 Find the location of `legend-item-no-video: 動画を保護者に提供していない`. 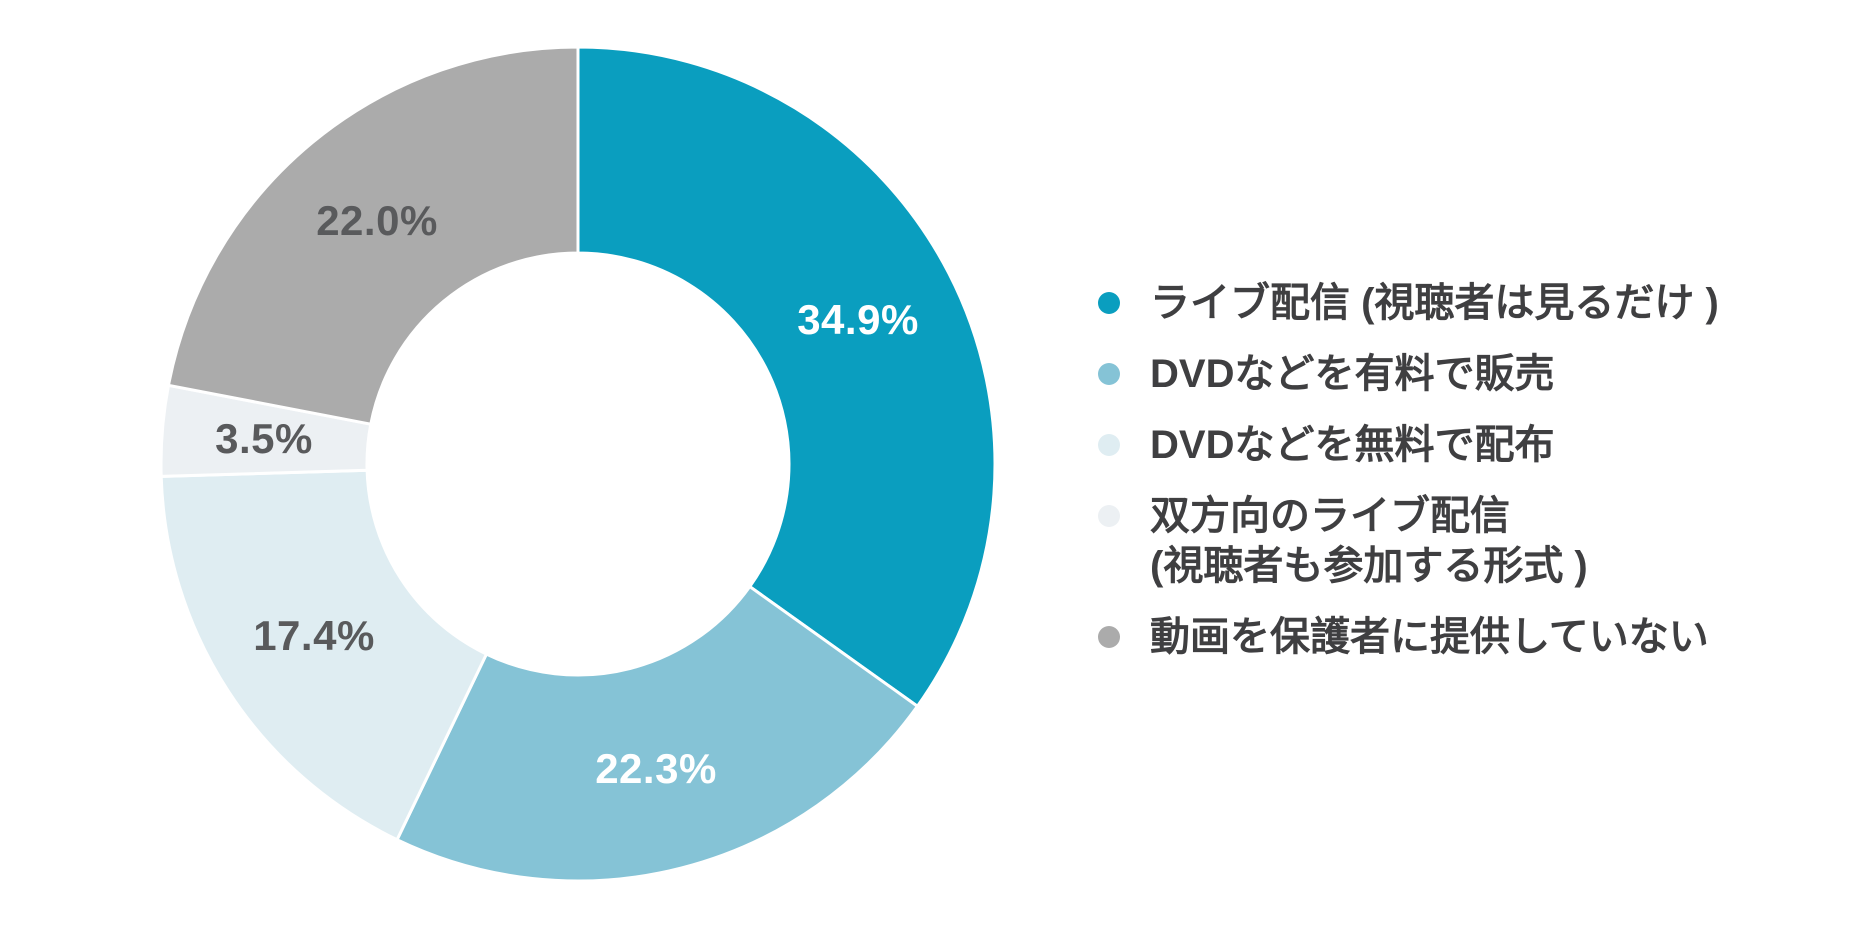

legend-item-no-video: 動画を保護者に提供していない is located at coordinates (1408, 637).